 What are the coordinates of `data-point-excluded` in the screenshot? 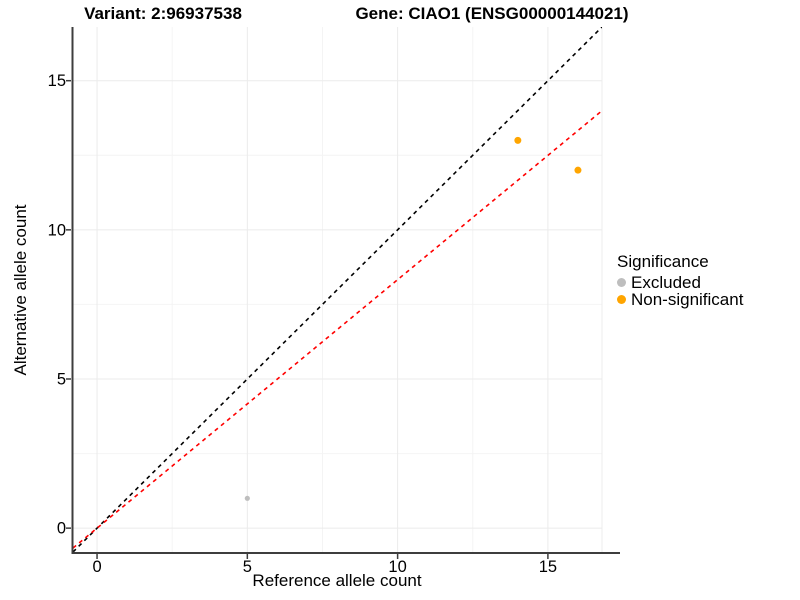 It's located at (247, 498).